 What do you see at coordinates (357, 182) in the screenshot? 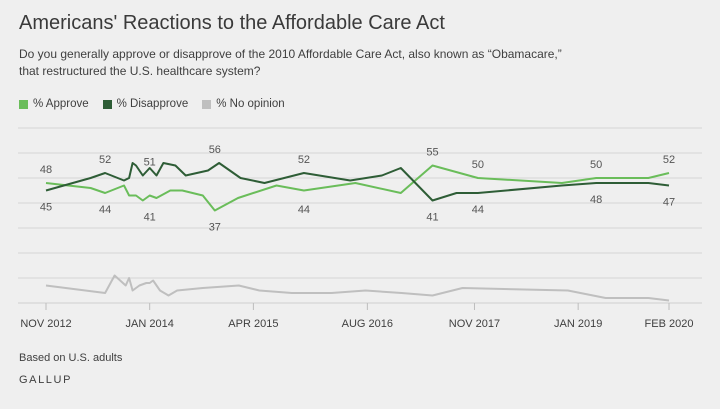
I see `series-line-disapprove` at bounding box center [357, 182].